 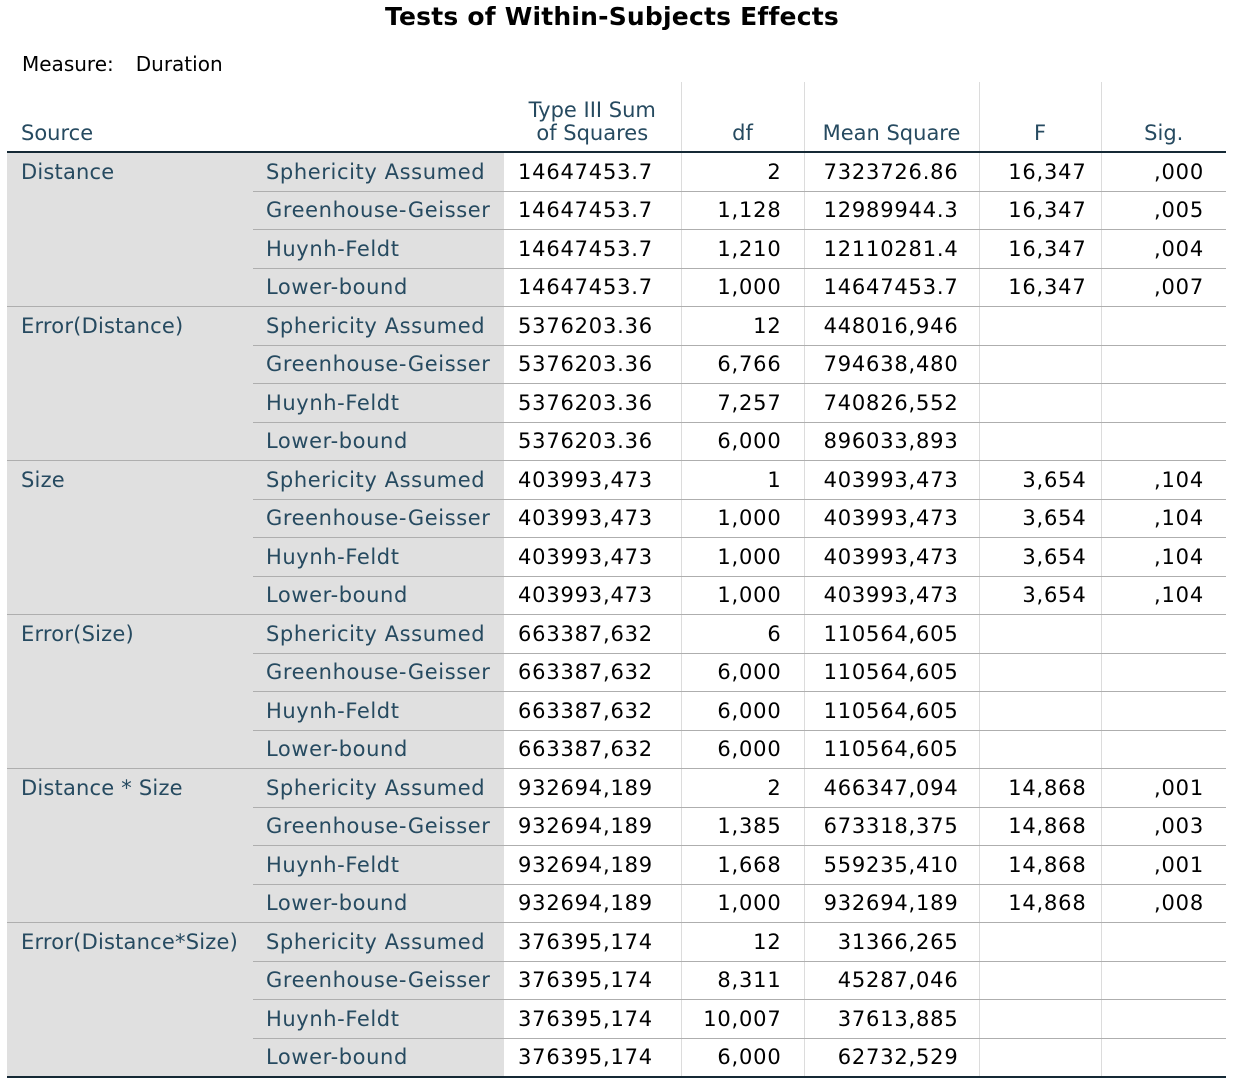 What do you see at coordinates (743, 480) in the screenshot?
I see `df-cell: 1` at bounding box center [743, 480].